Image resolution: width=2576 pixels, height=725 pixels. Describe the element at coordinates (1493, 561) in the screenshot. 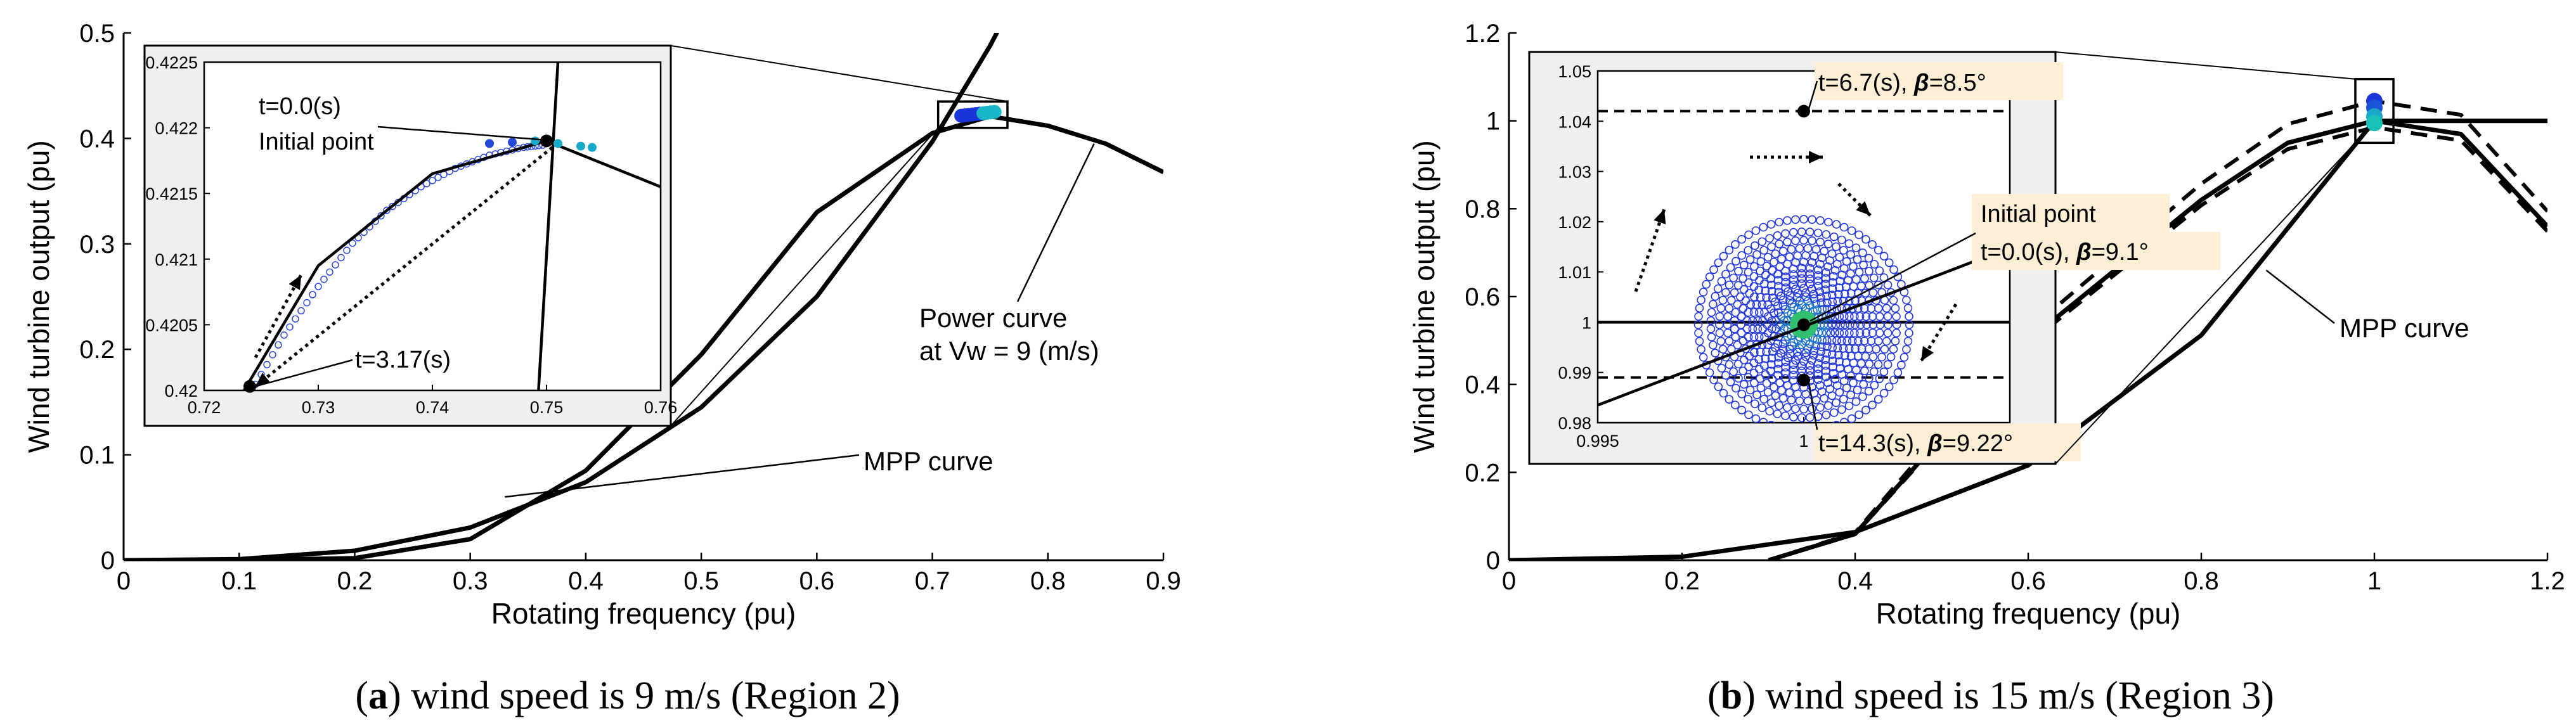

I see `b-ytick-label: 0` at that location.